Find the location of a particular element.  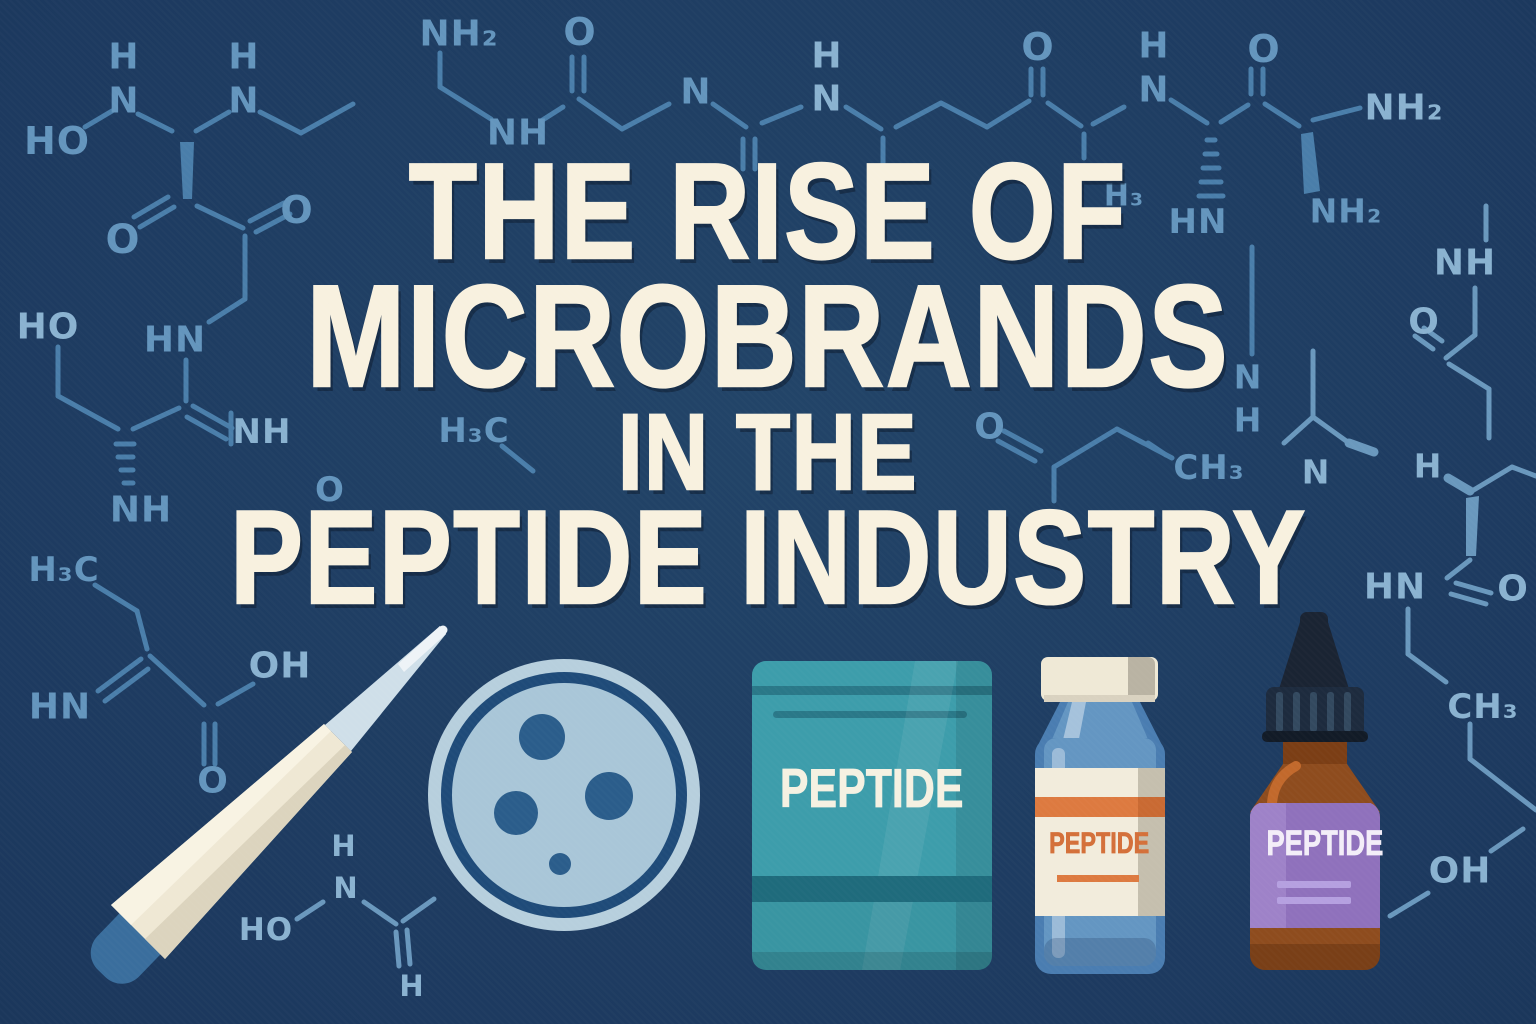

peptide-vial-icon is located at coordinates (1100, 815).